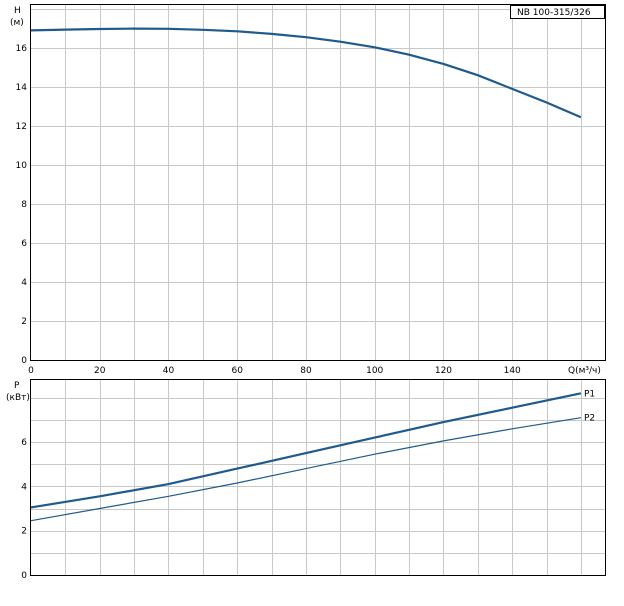  I want to click on flow-axis-label: Q(м³/ч), so click(584, 371).